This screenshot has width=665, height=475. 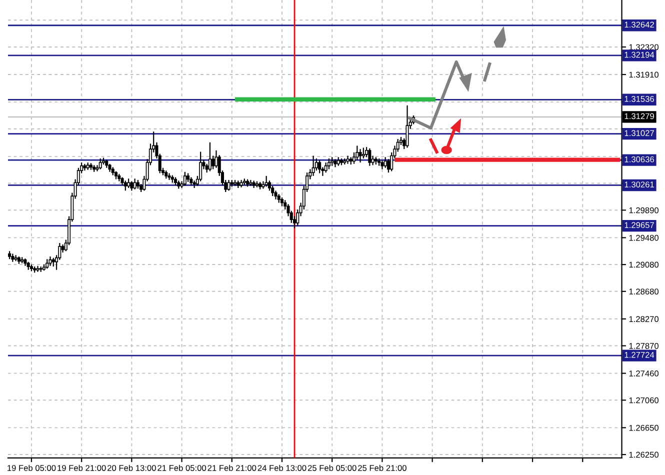 What do you see at coordinates (639, 159) in the screenshot?
I see `ref-line-label: 1.30636` at bounding box center [639, 159].